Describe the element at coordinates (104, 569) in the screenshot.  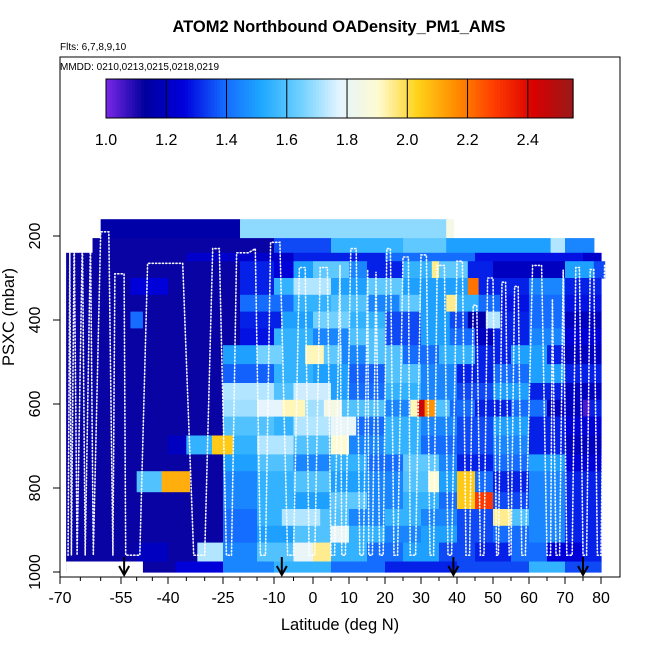
I see `no-data-region` at that location.